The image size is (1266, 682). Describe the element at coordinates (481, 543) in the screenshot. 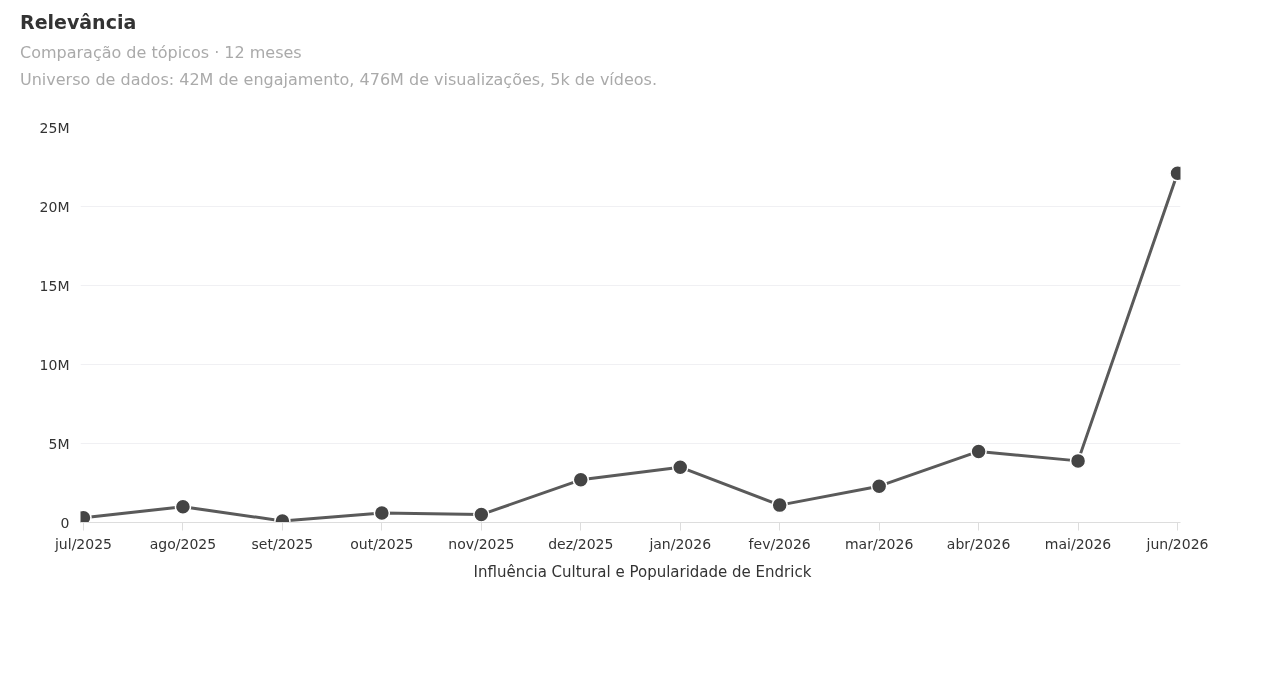

I see `x-tick-label: nov/2025` at that location.